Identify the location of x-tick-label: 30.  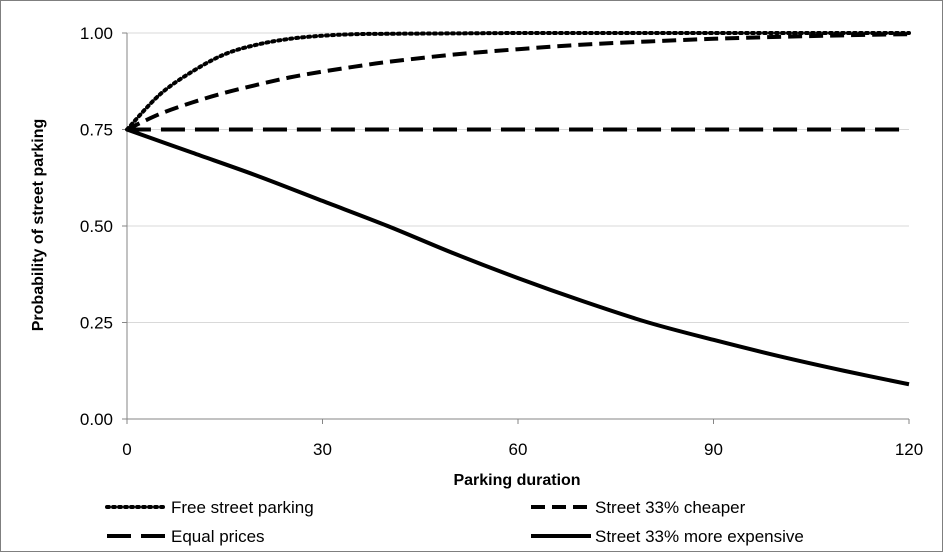
(322, 449).